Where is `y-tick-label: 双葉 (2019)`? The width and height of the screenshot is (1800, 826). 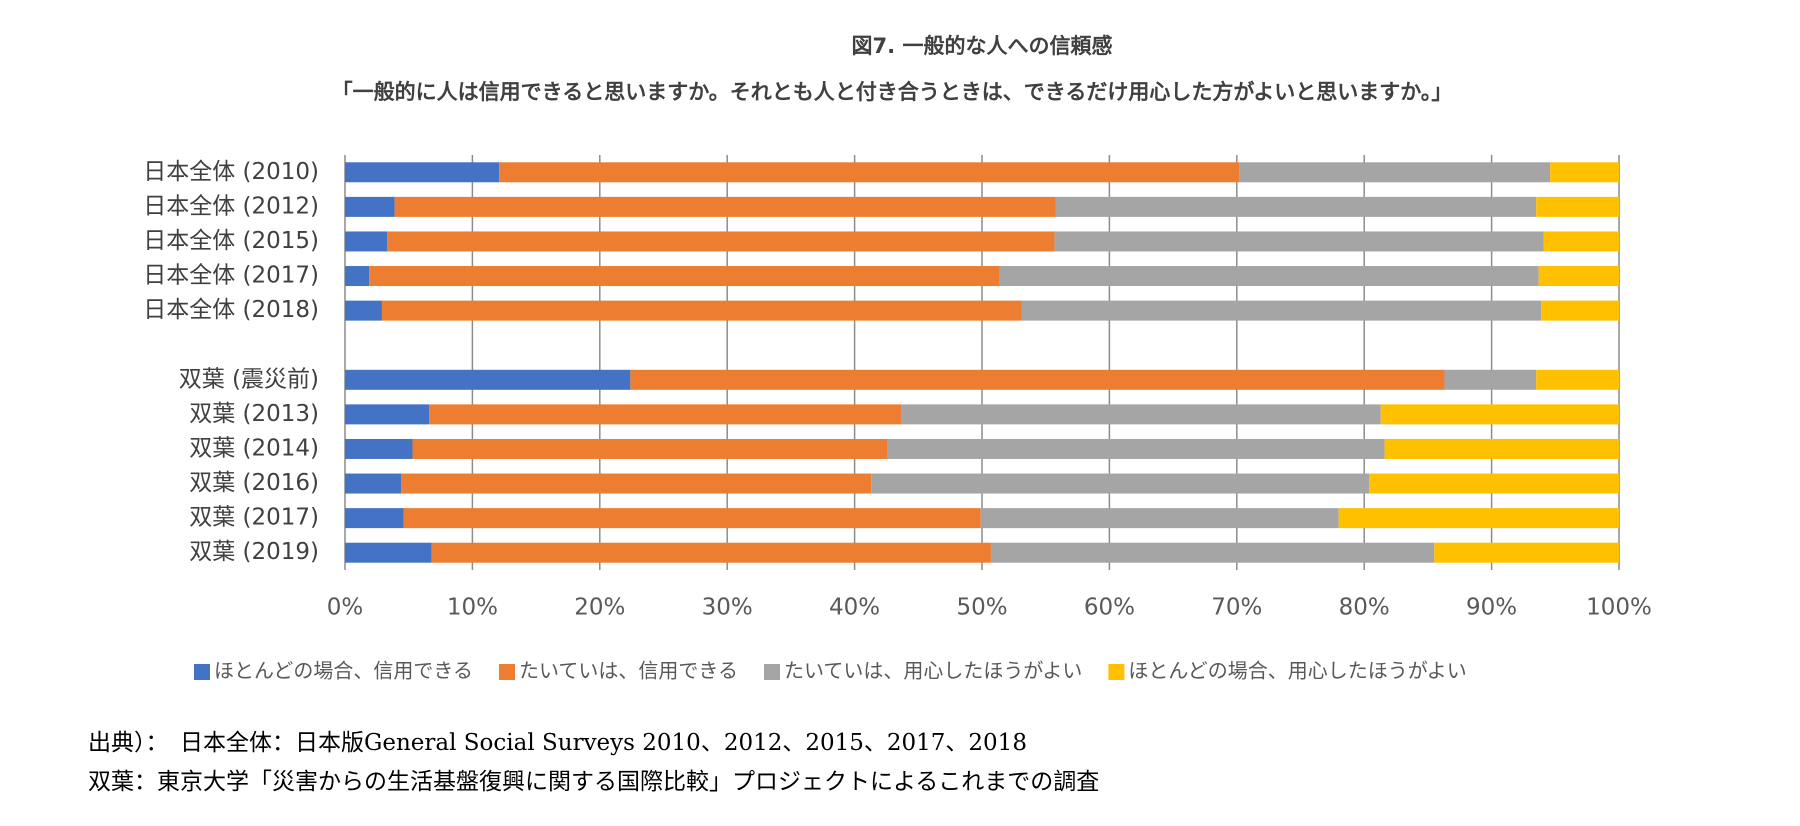 y-tick-label: 双葉 (2019) is located at coordinates (254, 552).